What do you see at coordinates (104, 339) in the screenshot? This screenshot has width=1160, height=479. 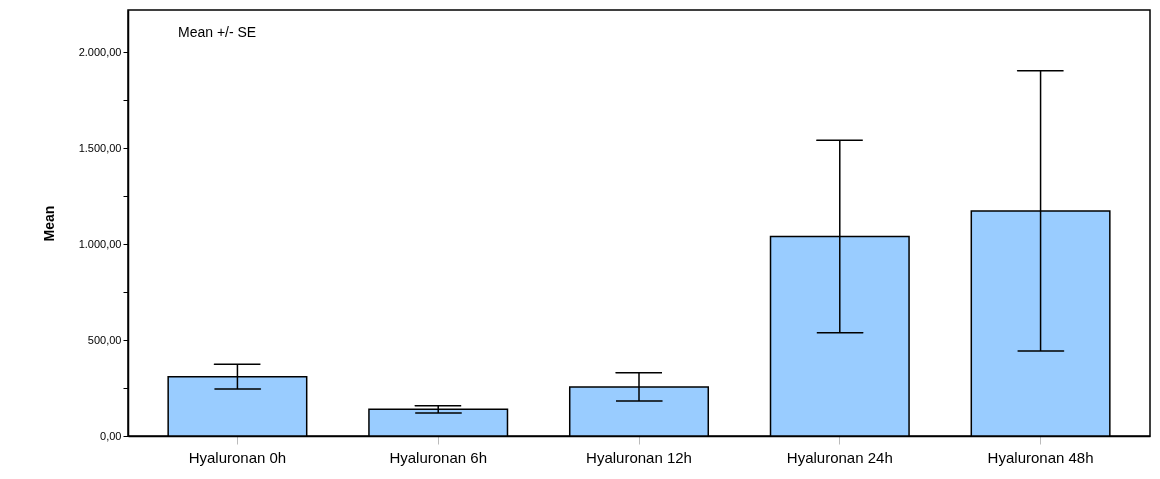 I see `y-tick-label: 500,00` at bounding box center [104, 339].